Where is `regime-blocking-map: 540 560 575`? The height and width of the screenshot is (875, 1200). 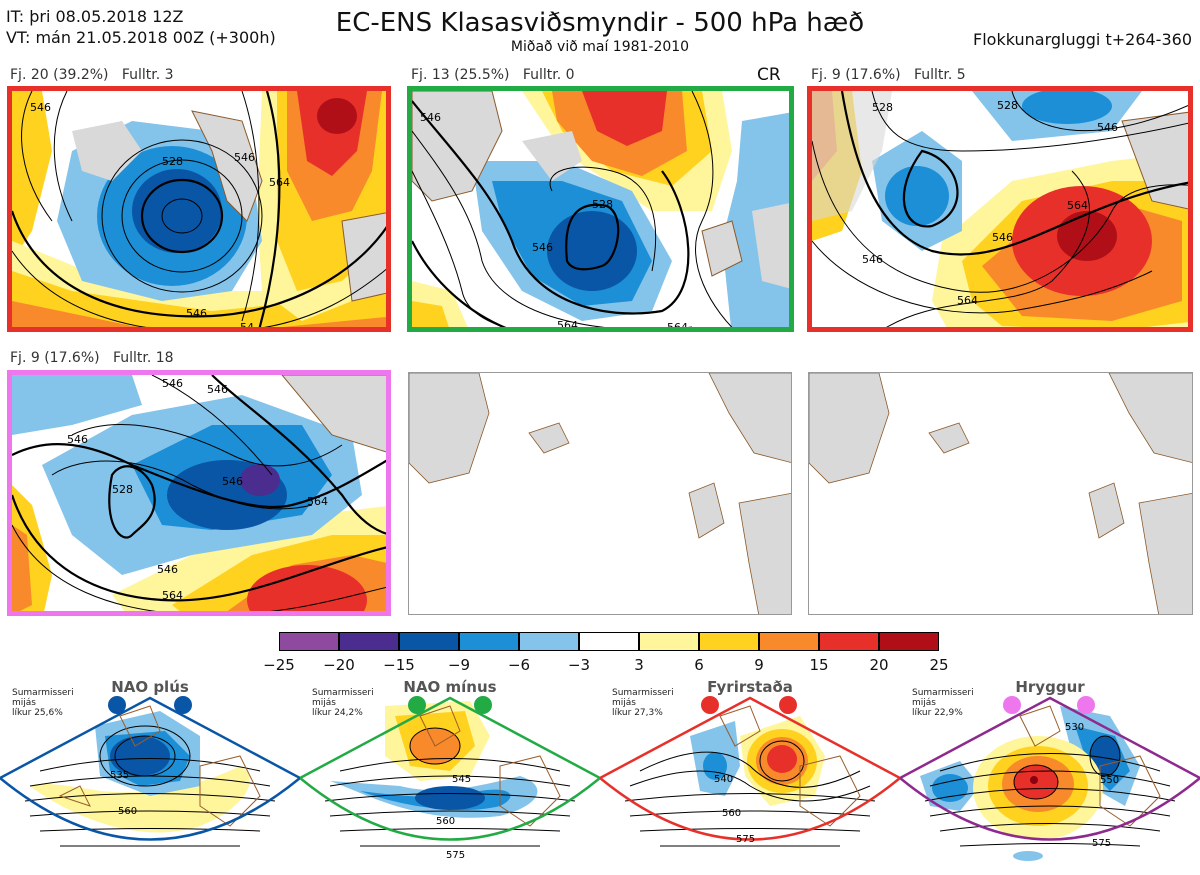
regime-blocking-map: 540 560 575 is located at coordinates (750, 771).